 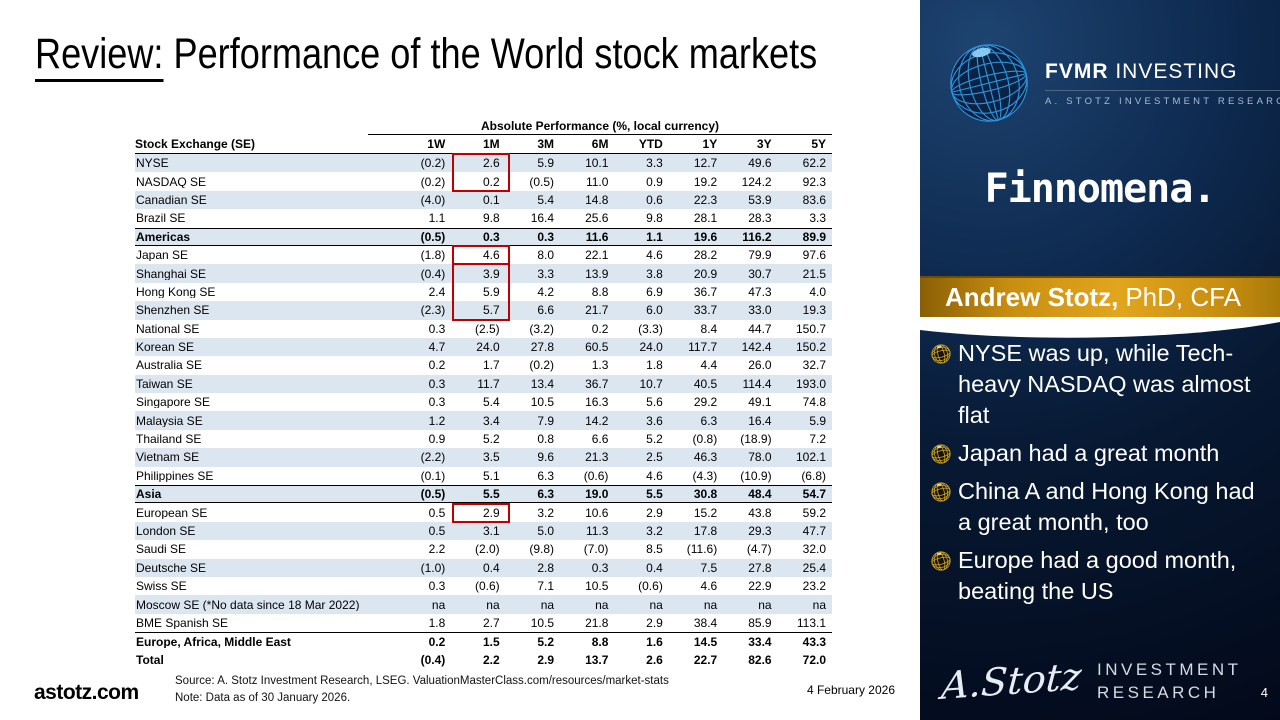 I want to click on perf-cell: 22.3, so click(x=705, y=199).